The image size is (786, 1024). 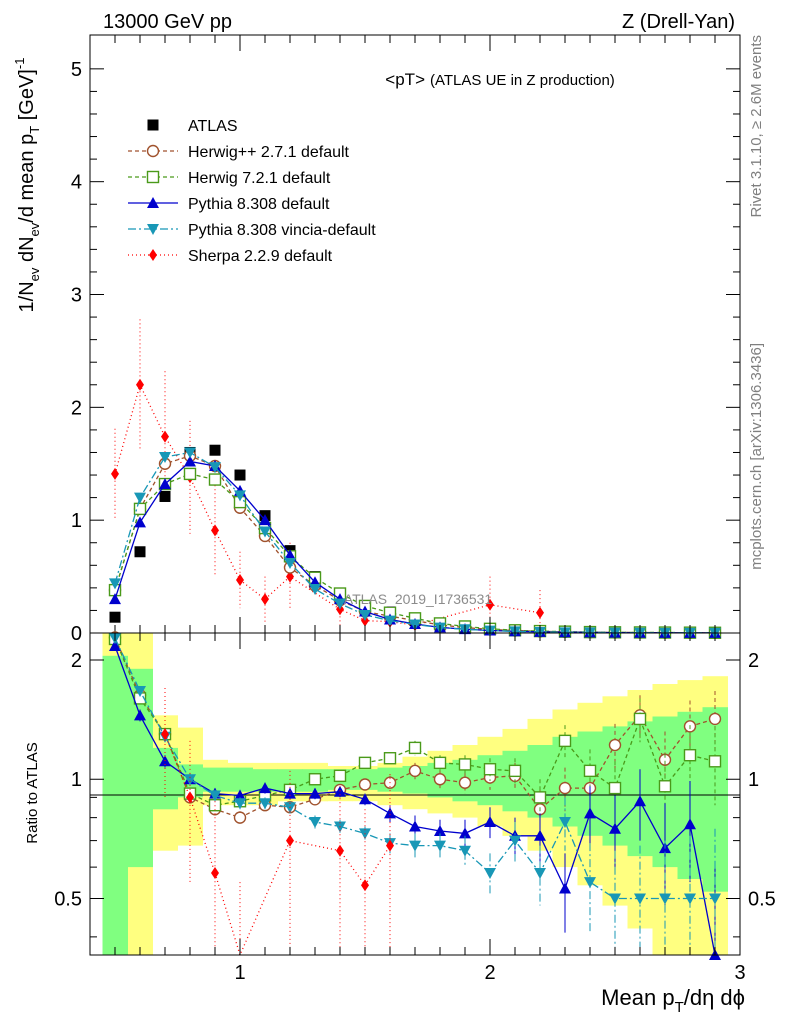 I want to click on ratio-y-tick-label-left: 0.5, so click(x=68, y=899).